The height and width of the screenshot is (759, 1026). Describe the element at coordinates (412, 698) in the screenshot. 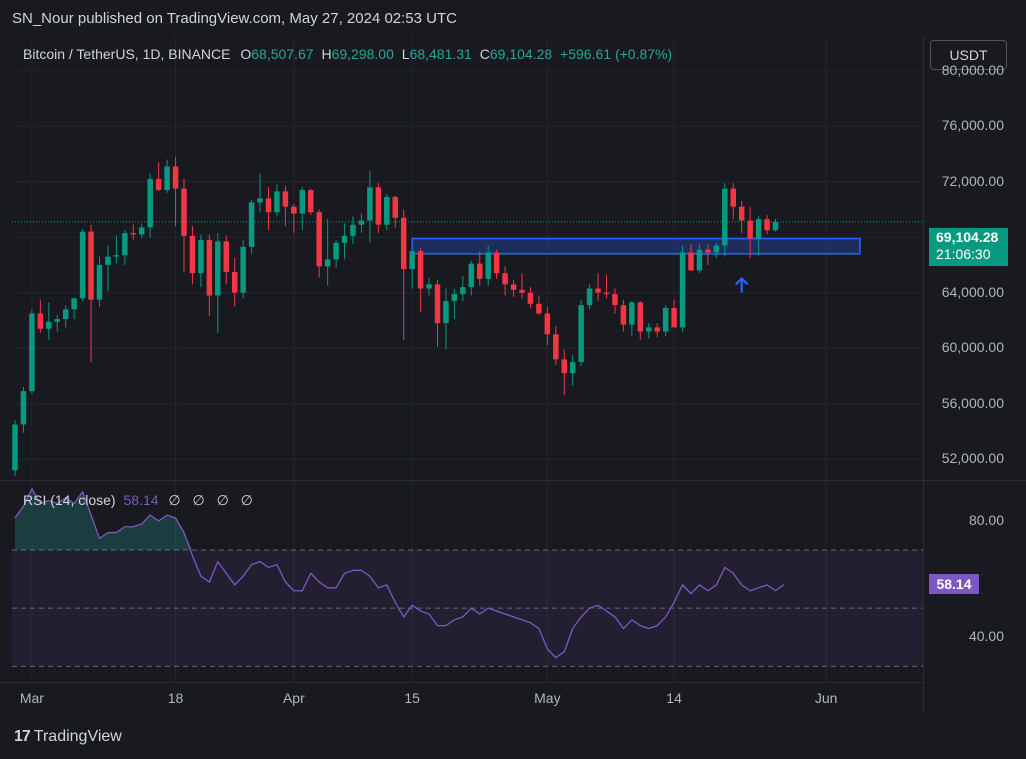

I see `time-tick-label: 15` at that location.